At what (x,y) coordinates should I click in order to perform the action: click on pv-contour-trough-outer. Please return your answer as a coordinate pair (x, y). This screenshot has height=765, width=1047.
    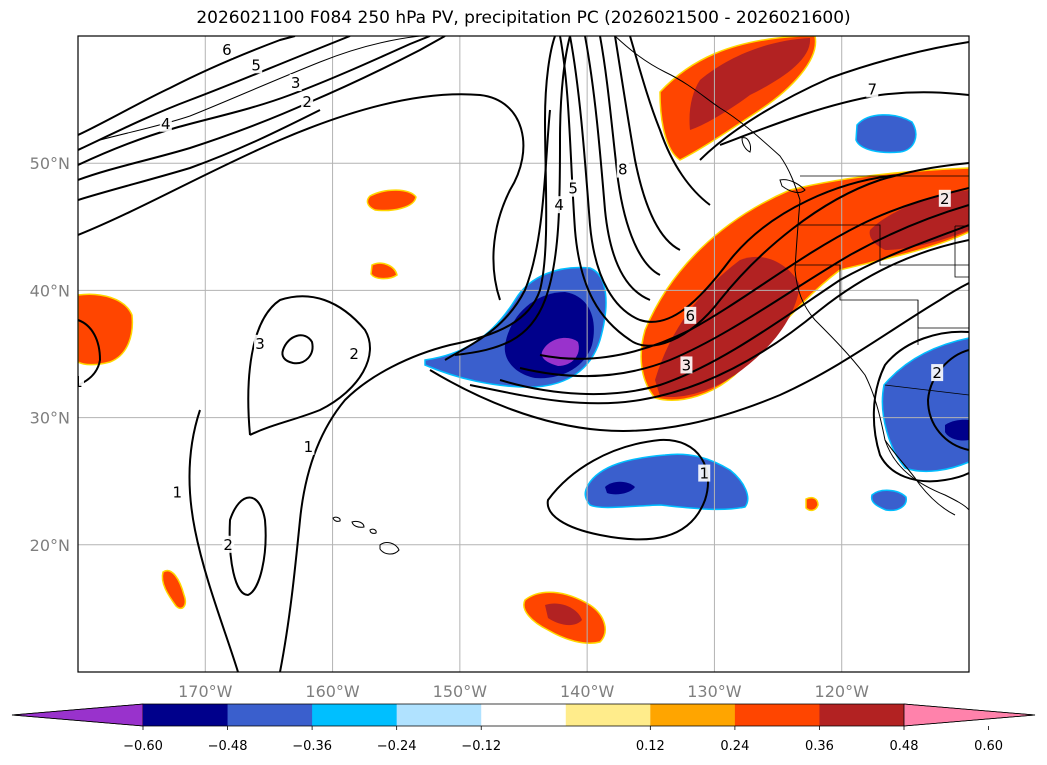
    Looking at the image, I should click on (497, 235).